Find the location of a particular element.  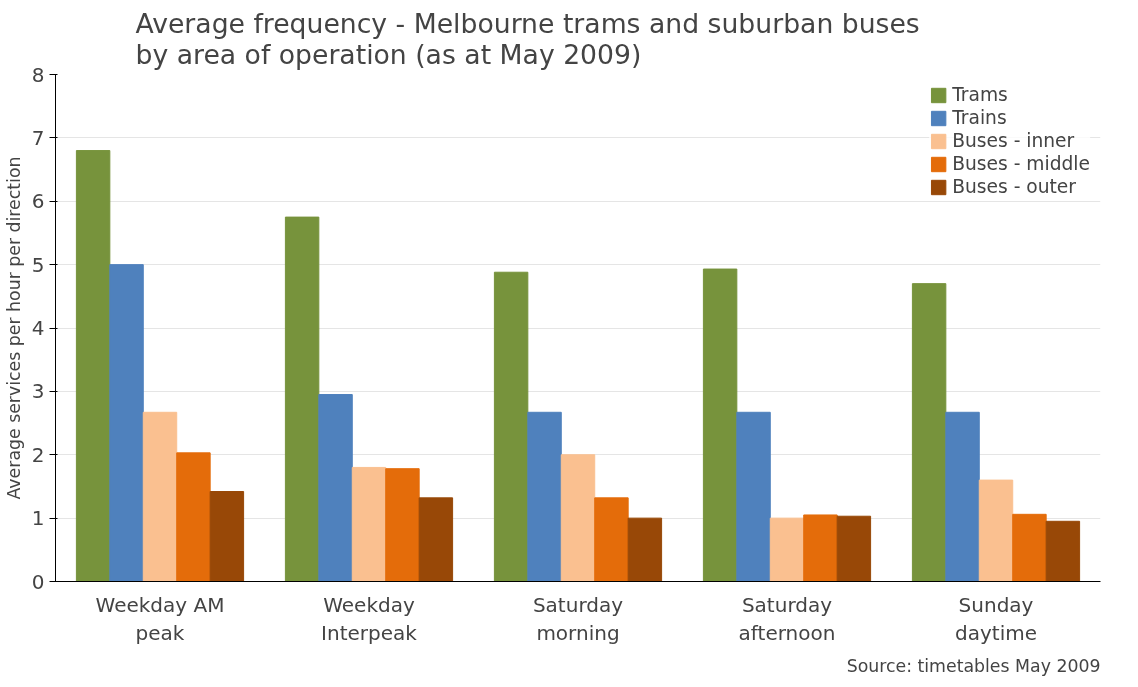

y-tick-label: 8 is located at coordinates (38, 74).